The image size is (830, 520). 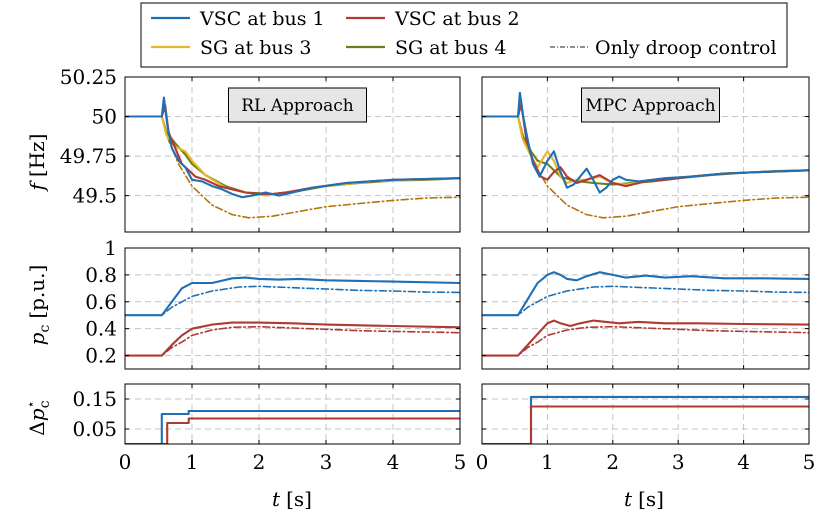 What do you see at coordinates (37, 292) in the screenshot?
I see `y-label-power-unit: [p.u.]` at bounding box center [37, 292].